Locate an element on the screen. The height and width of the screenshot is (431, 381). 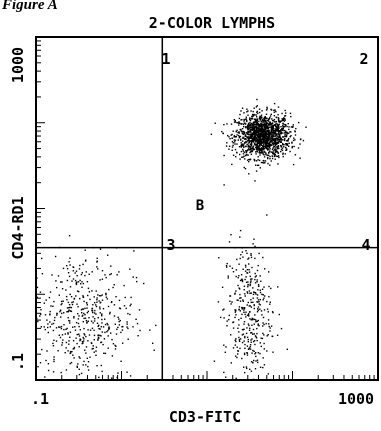
y-axis-label: CD4-RD1 is located at coordinates (18, 227).